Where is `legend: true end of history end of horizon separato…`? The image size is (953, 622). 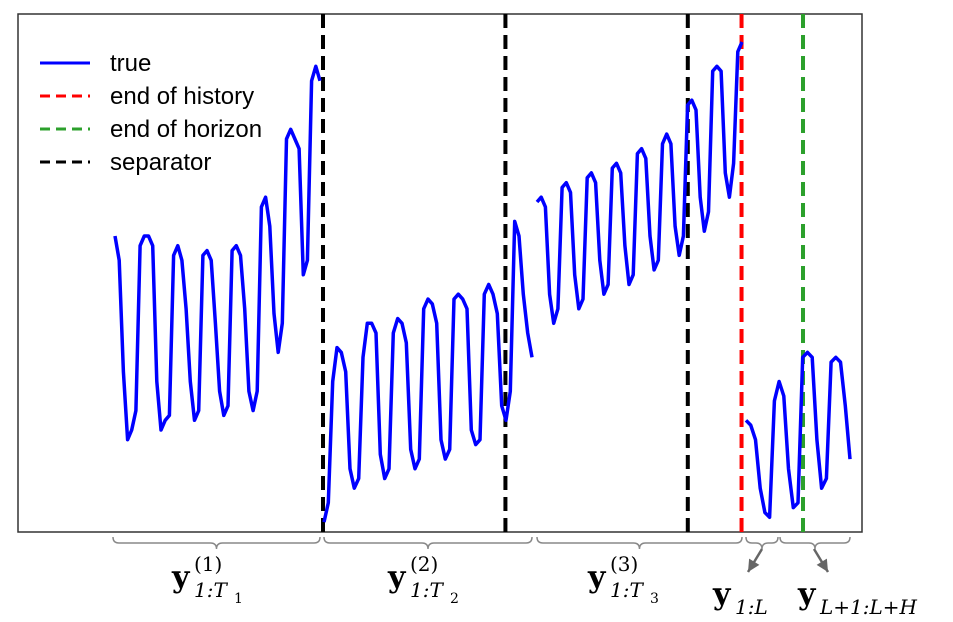 legend: true end of history end of horizon separato… is located at coordinates (151, 113).